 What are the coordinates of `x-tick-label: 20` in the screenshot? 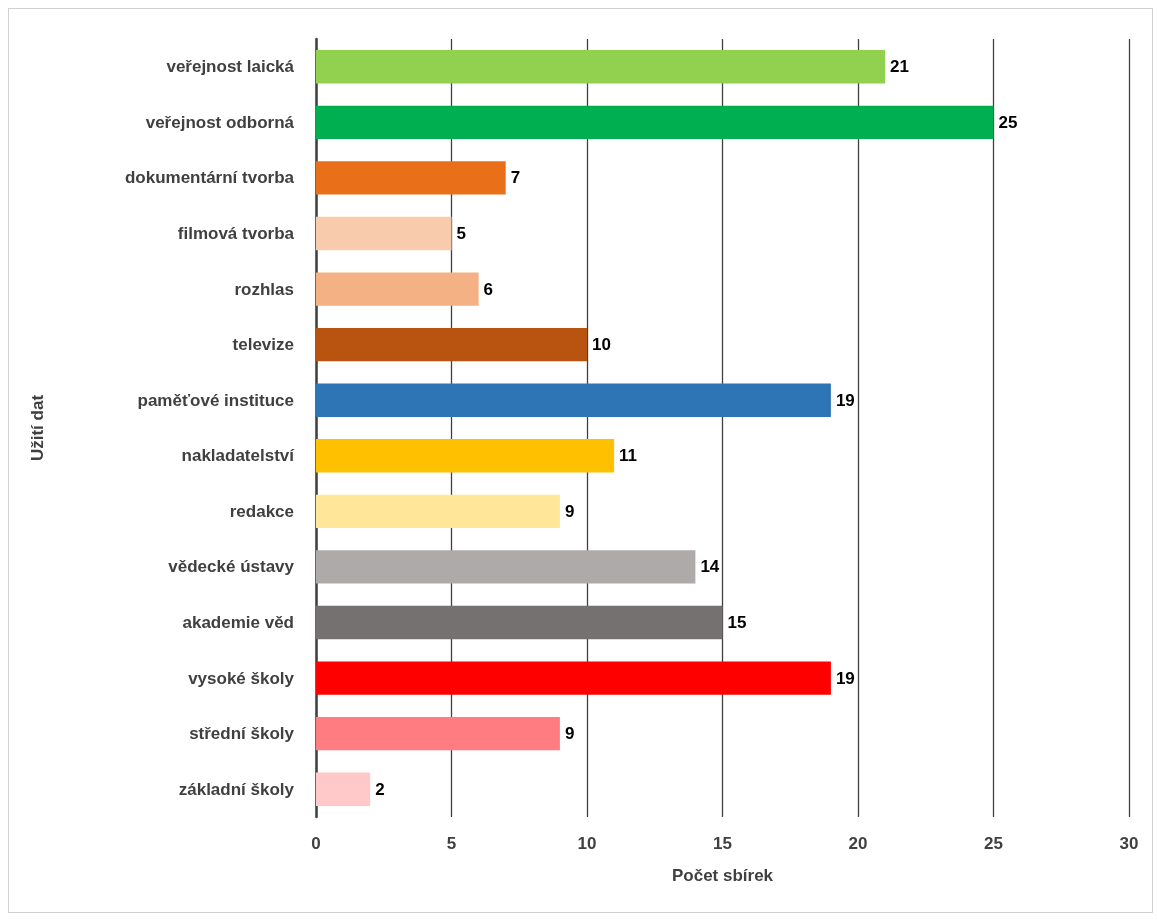 It's located at (858, 843).